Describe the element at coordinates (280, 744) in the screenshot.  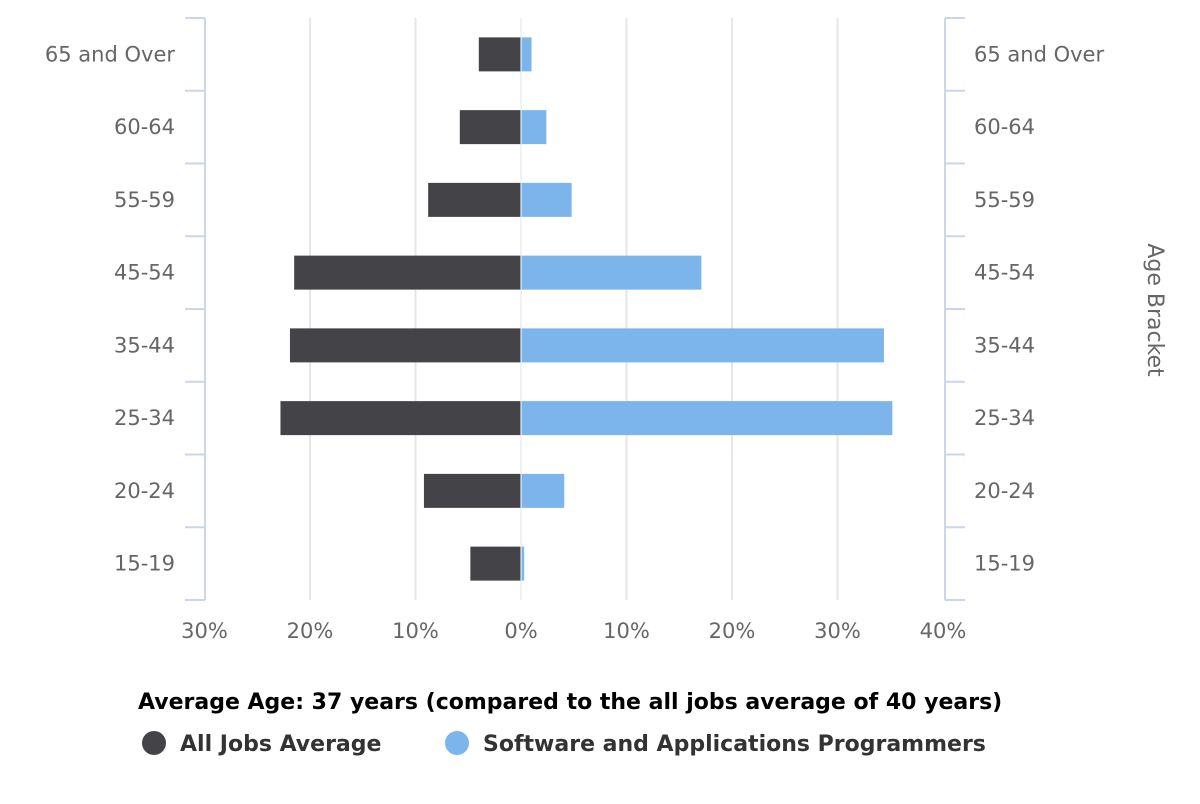
I see `legend-label-all-jobs: All Jobs Average` at that location.